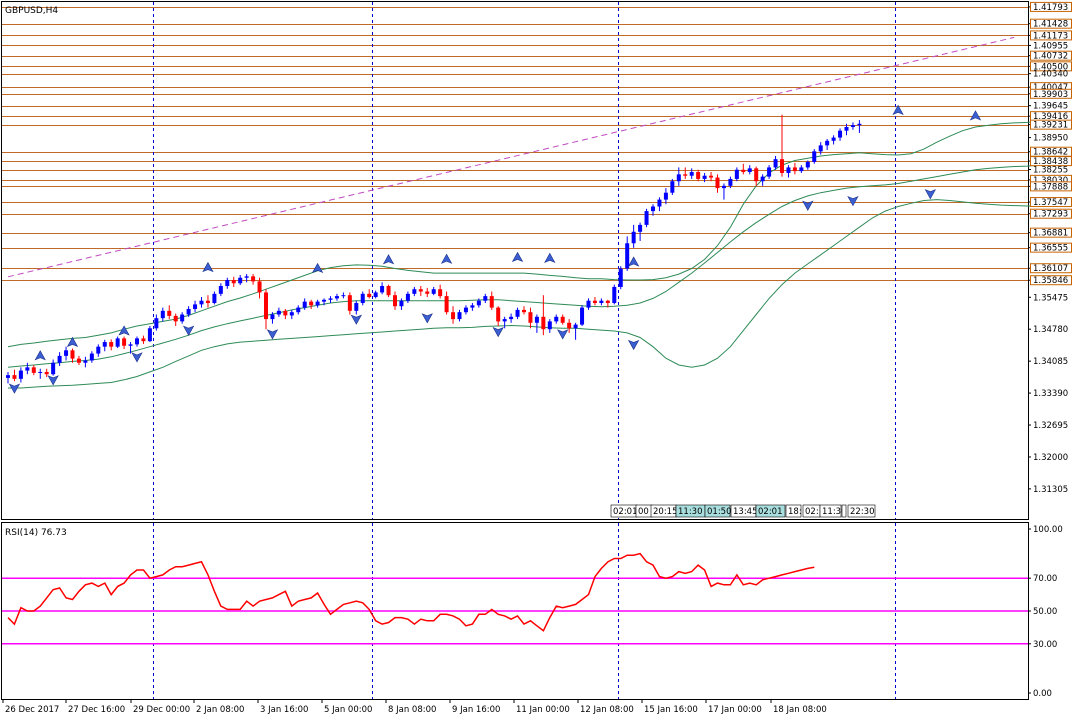 The image size is (1080, 724). Describe the element at coordinates (770, 512) in the screenshot. I see `time-tag-label: 02:01` at that location.